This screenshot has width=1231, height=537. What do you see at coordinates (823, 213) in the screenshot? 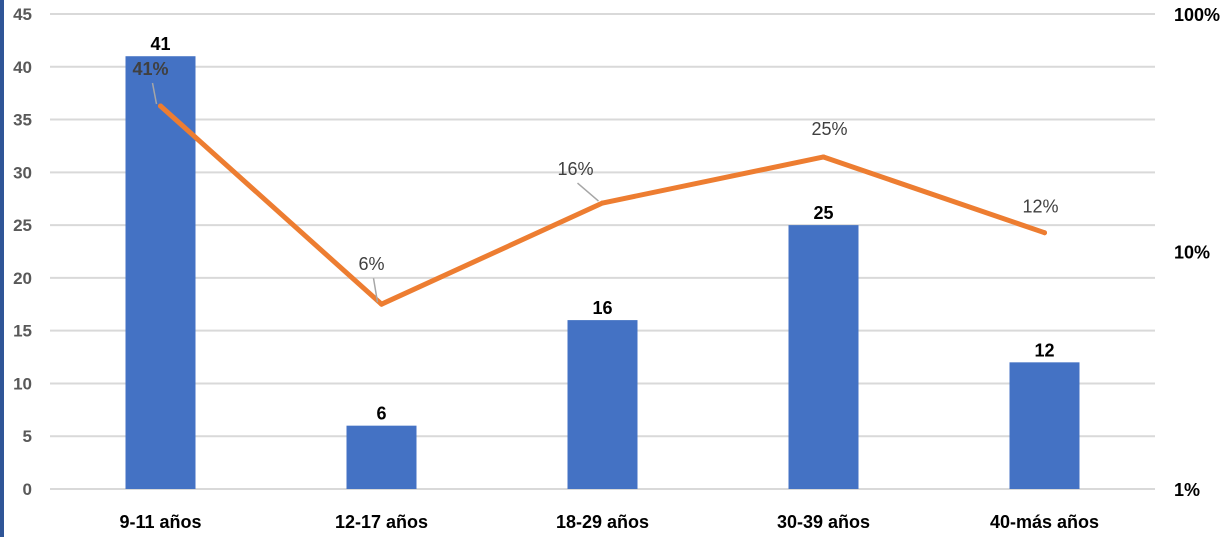
I see `bar-data-label: 25` at bounding box center [823, 213].